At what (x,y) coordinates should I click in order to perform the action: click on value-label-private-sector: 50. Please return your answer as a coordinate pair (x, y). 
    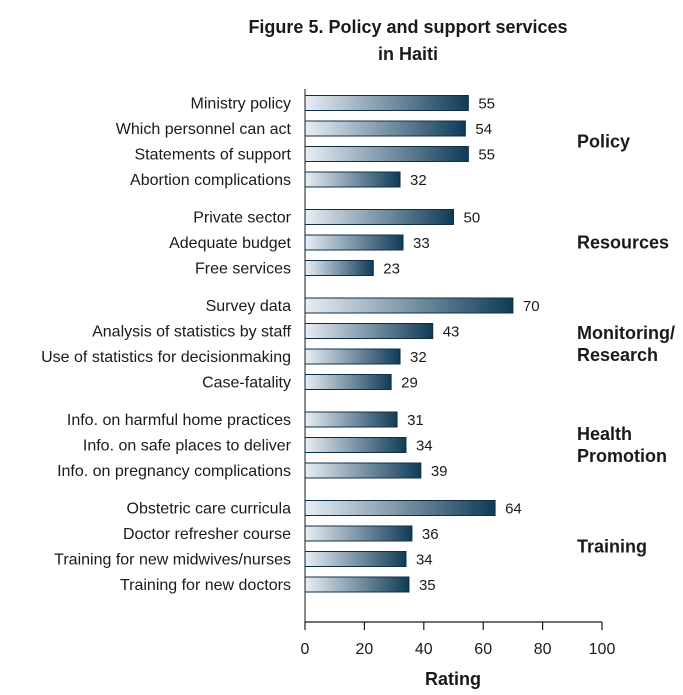
    Looking at the image, I should click on (472, 218).